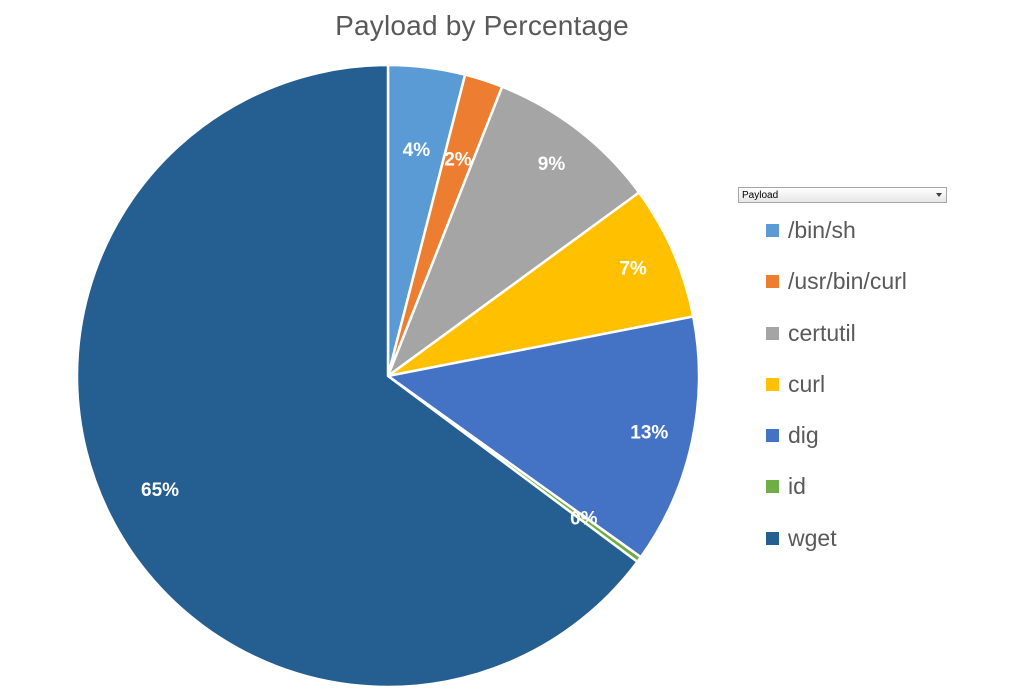 This screenshot has height=696, width=1010. I want to click on legend-label: wget, so click(812, 537).